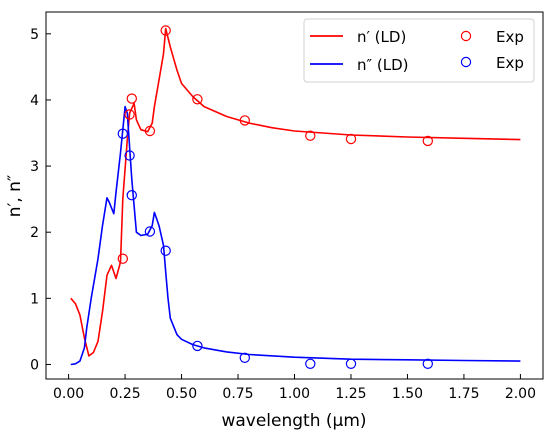 This screenshot has width=554, height=433. I want to click on y-tick-label: 0, so click(34, 365).